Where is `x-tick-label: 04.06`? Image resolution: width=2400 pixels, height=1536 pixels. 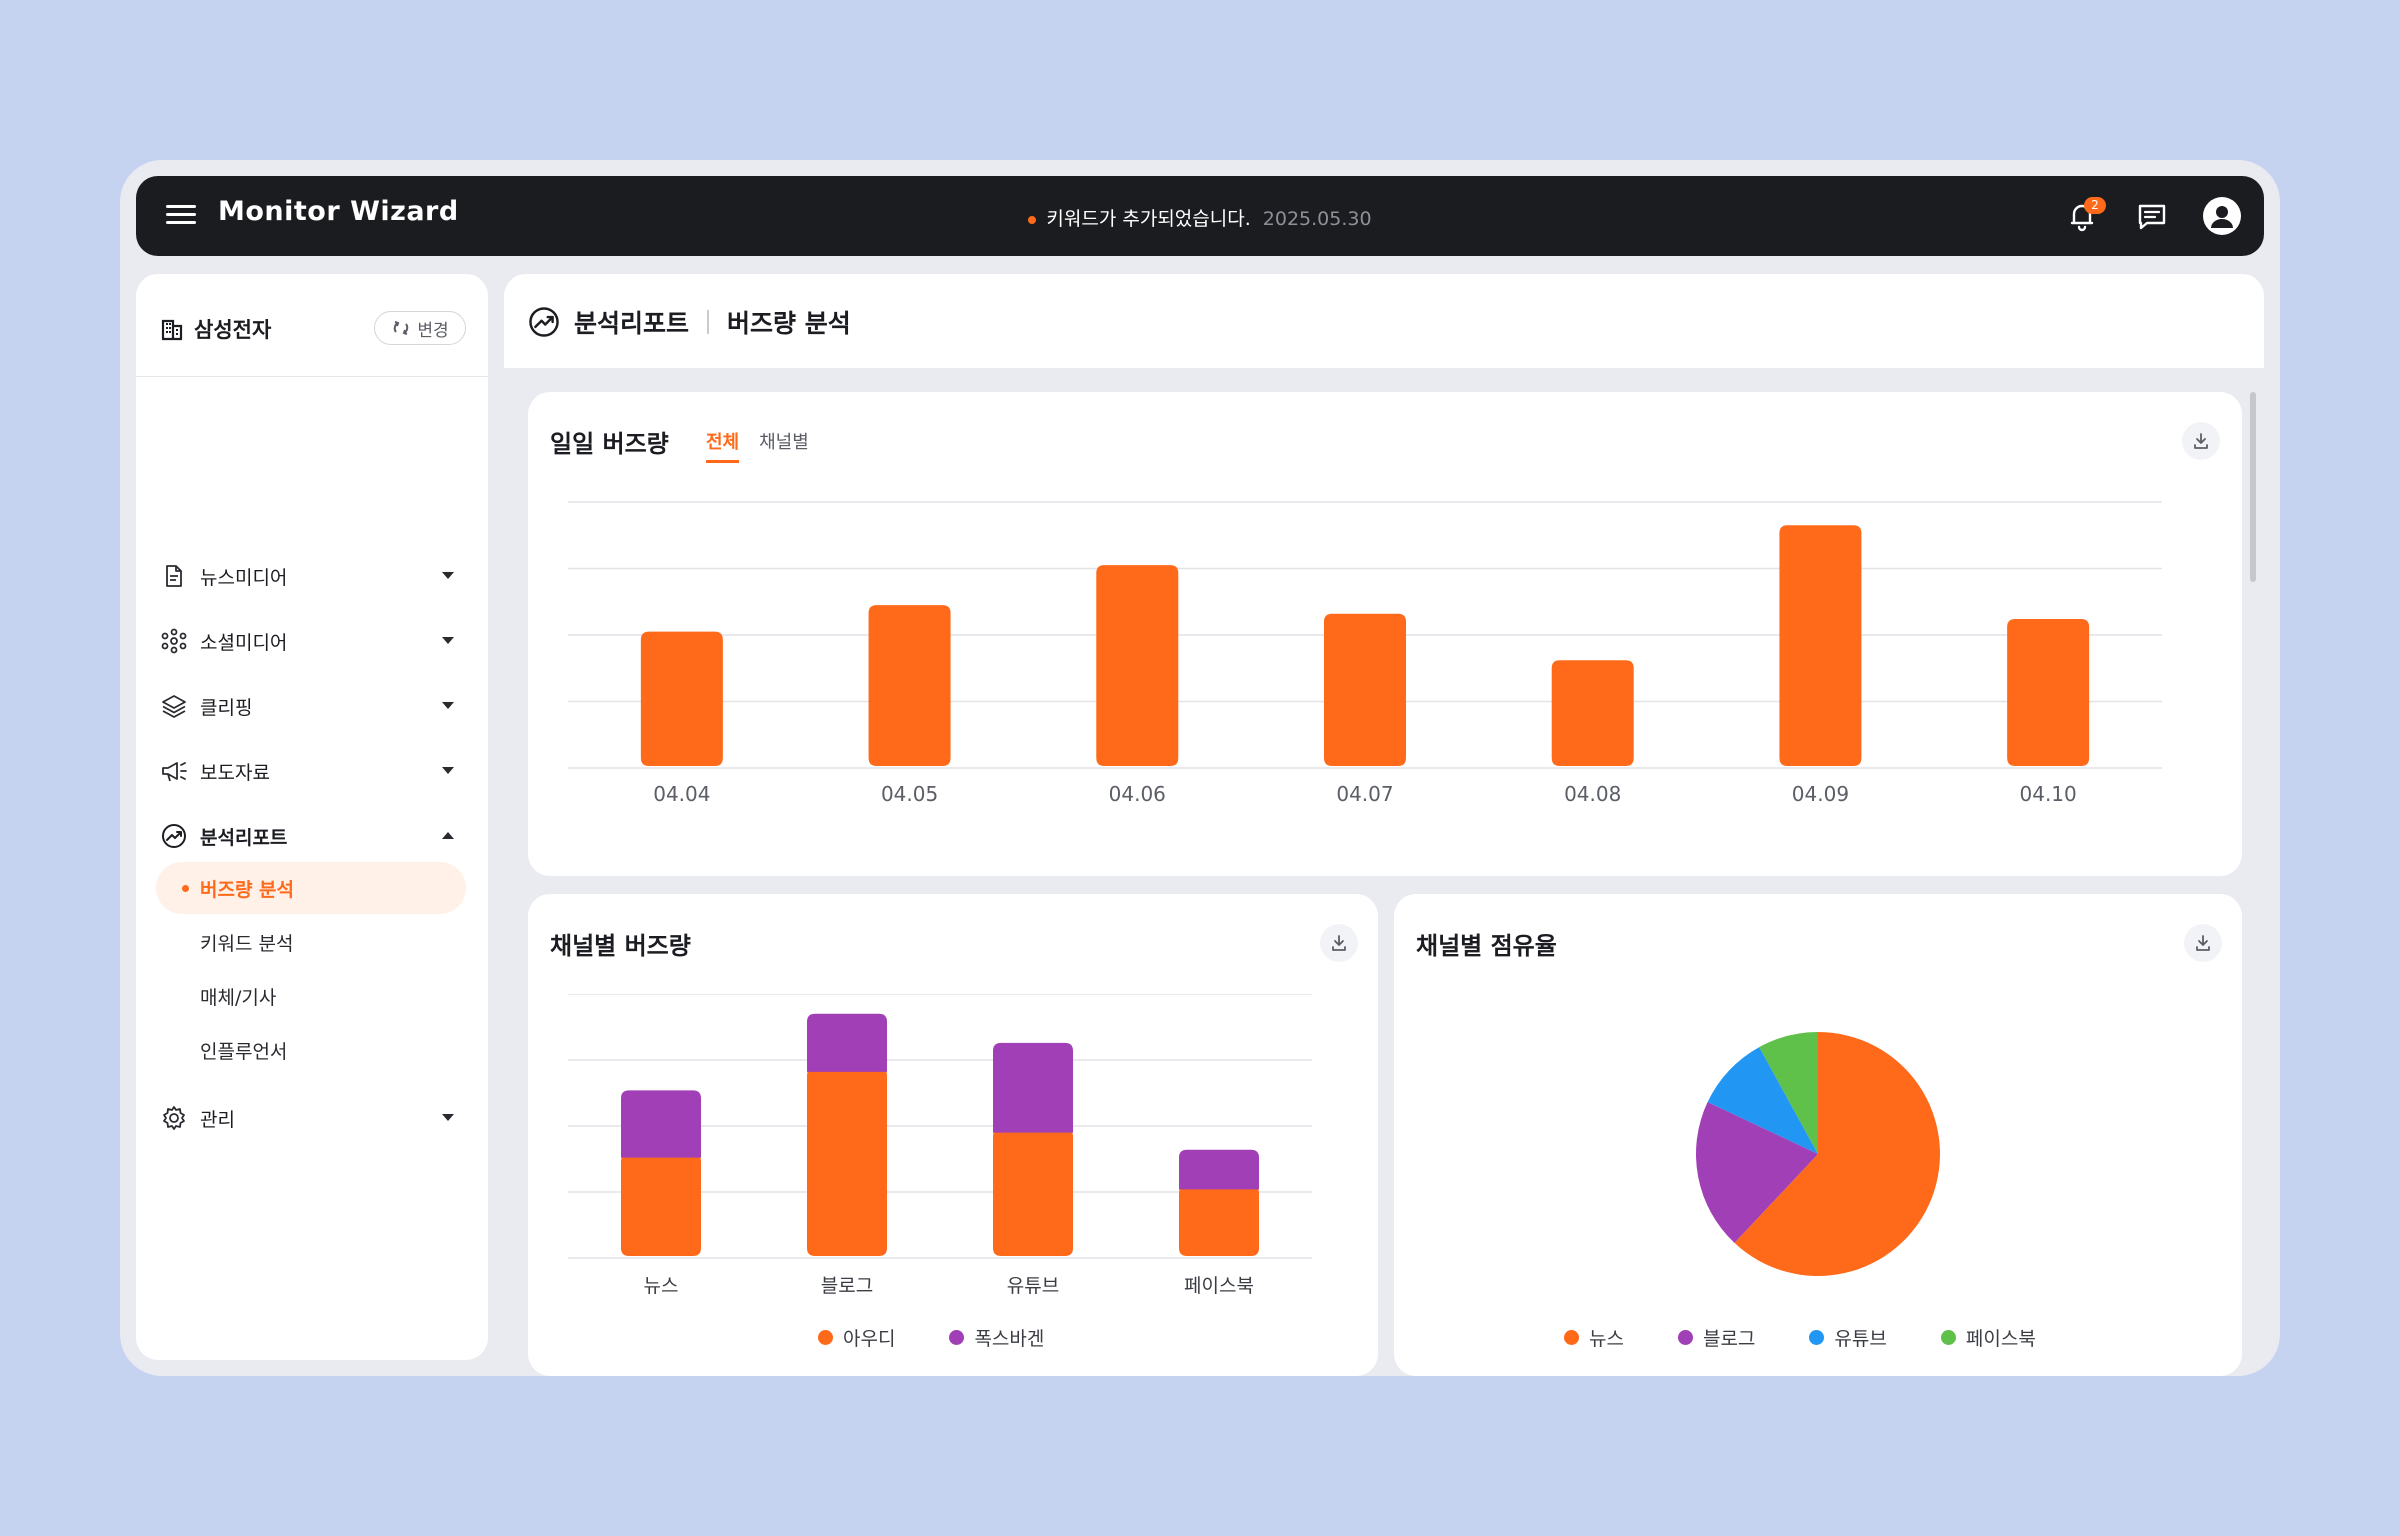 x-tick-label: 04.06 is located at coordinates (1137, 794).